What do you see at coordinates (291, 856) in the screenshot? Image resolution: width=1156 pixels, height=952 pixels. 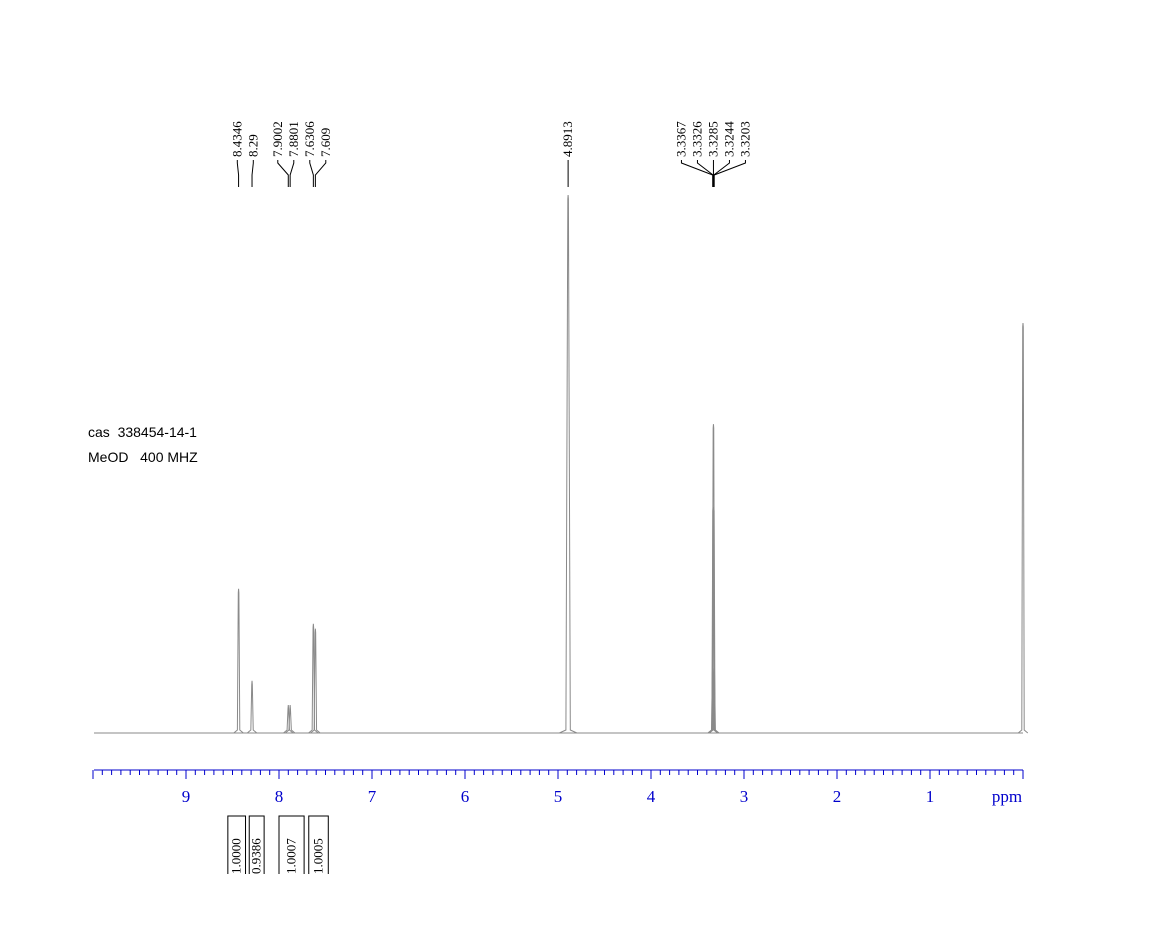 I see `integral-label: 1.0007` at bounding box center [291, 856].